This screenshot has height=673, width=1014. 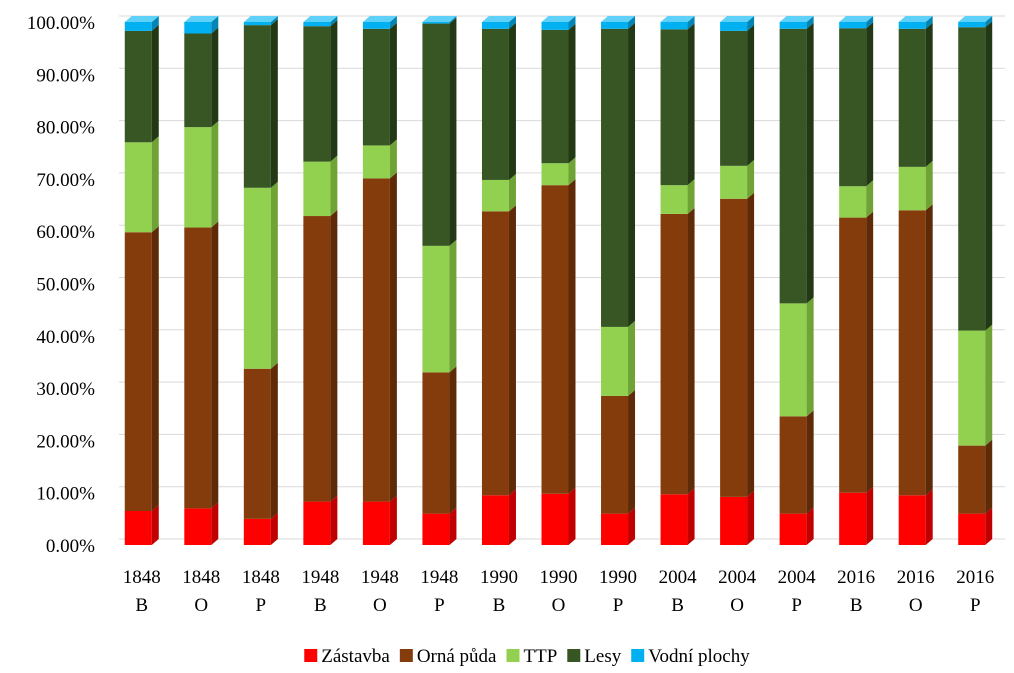 What do you see at coordinates (65, 128) in the screenshot?
I see `y-tick-label: 80.00%` at bounding box center [65, 128].